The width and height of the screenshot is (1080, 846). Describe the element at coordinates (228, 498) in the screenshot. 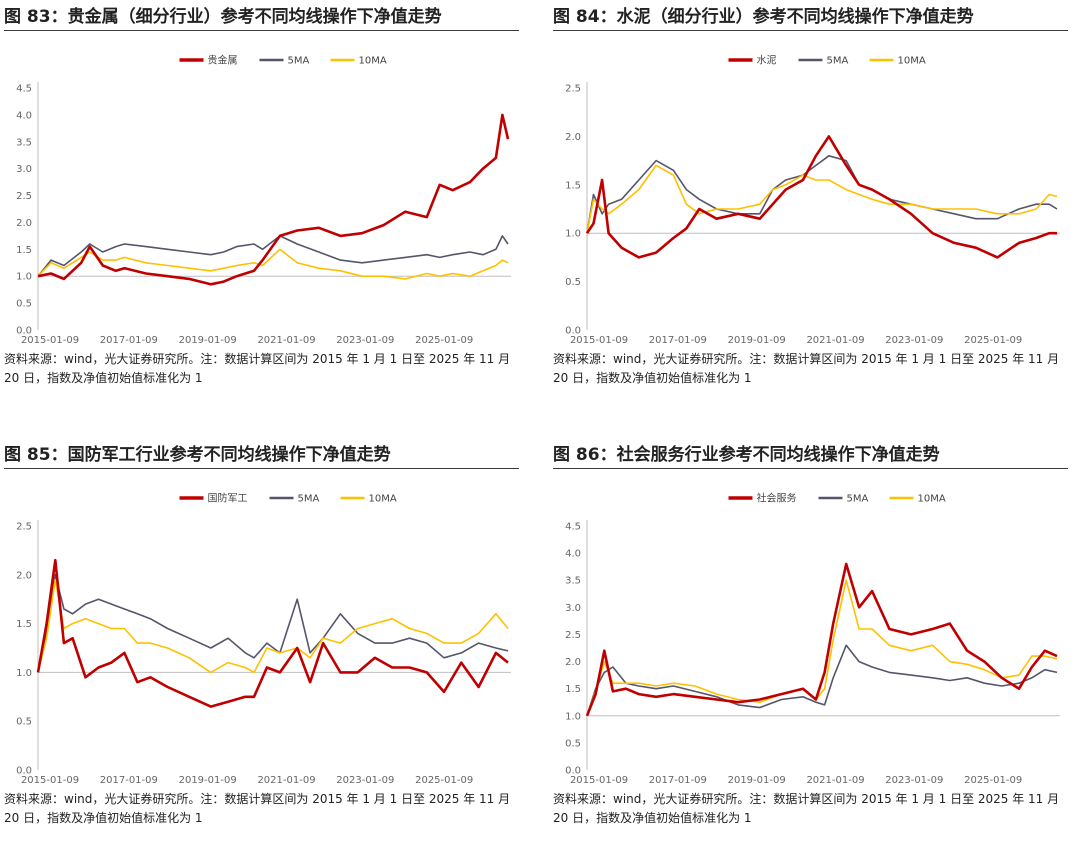

I see `legend-label: 国防军工` at that location.